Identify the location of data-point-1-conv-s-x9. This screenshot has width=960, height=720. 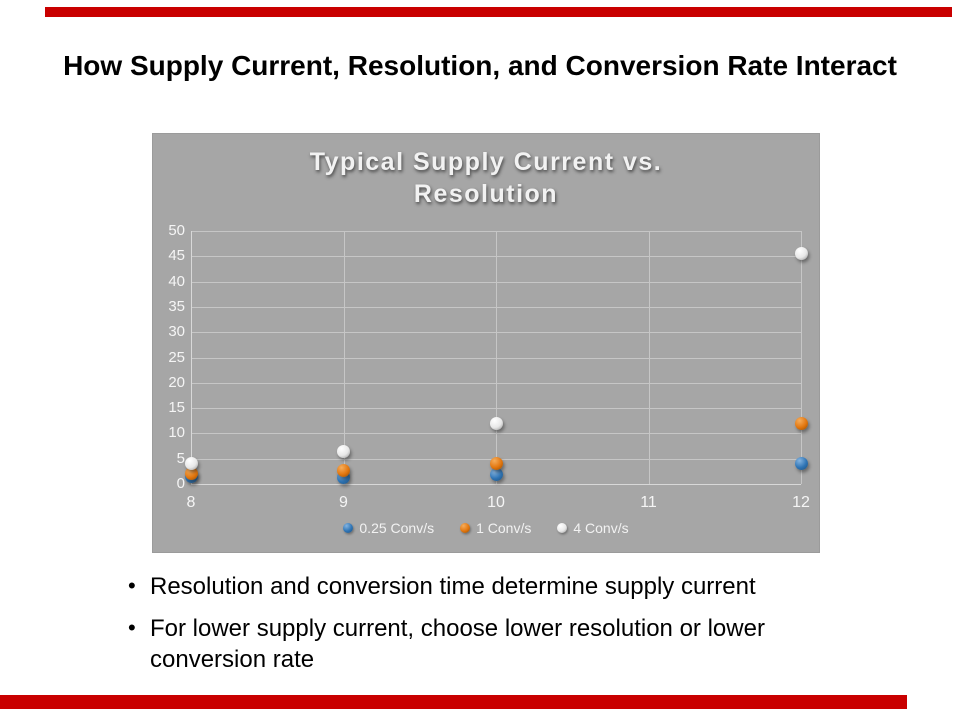
(343, 471).